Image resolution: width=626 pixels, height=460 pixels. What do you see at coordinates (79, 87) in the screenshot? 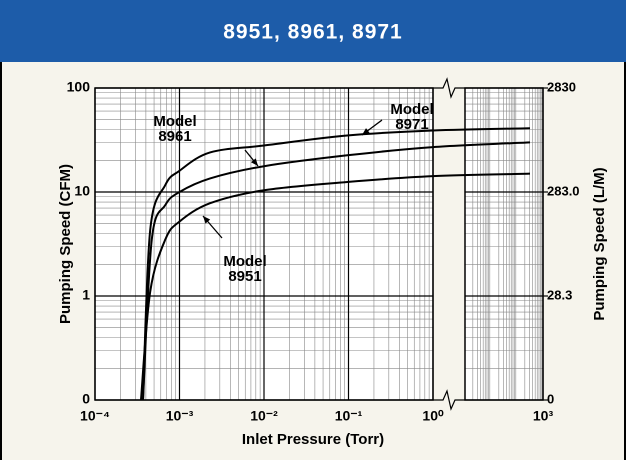
I see `y-tick-label: 100` at bounding box center [79, 87].